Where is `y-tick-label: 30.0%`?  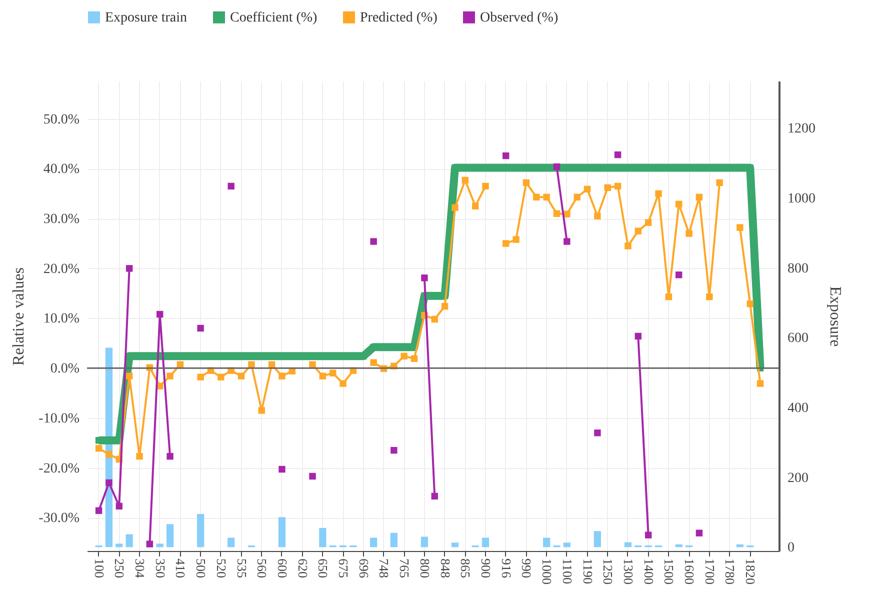 y-tick-label: 30.0% is located at coordinates (61, 220).